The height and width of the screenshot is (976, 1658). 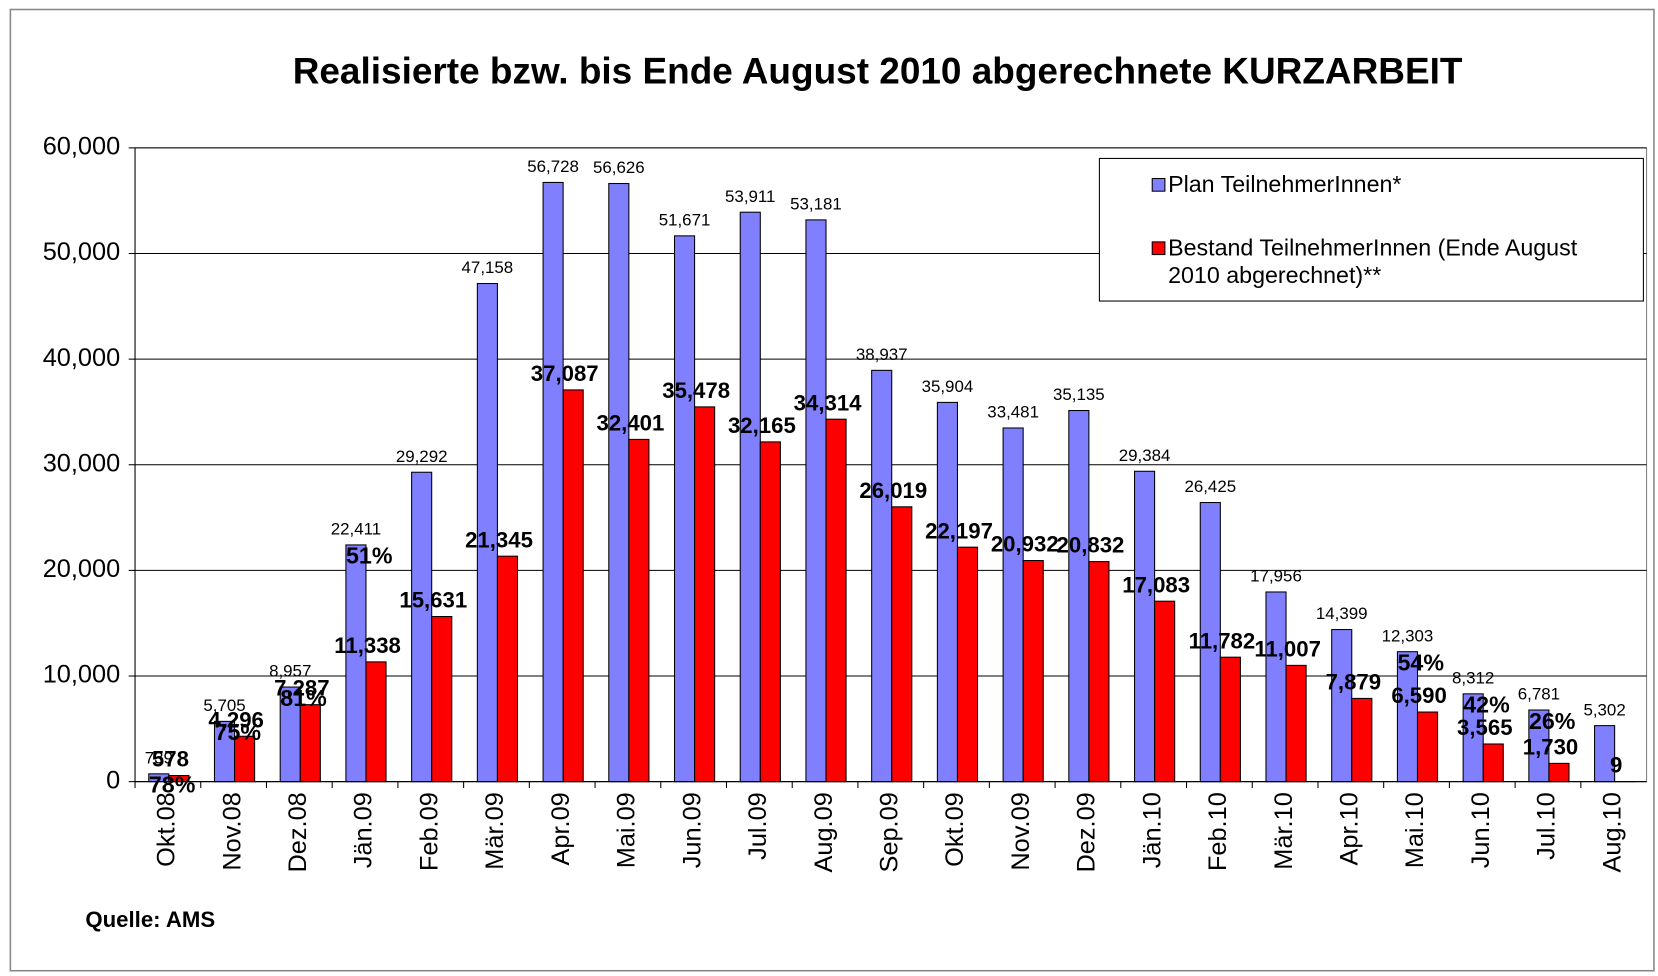 I want to click on x-tick-label: Feb.09, so click(x=429, y=831).